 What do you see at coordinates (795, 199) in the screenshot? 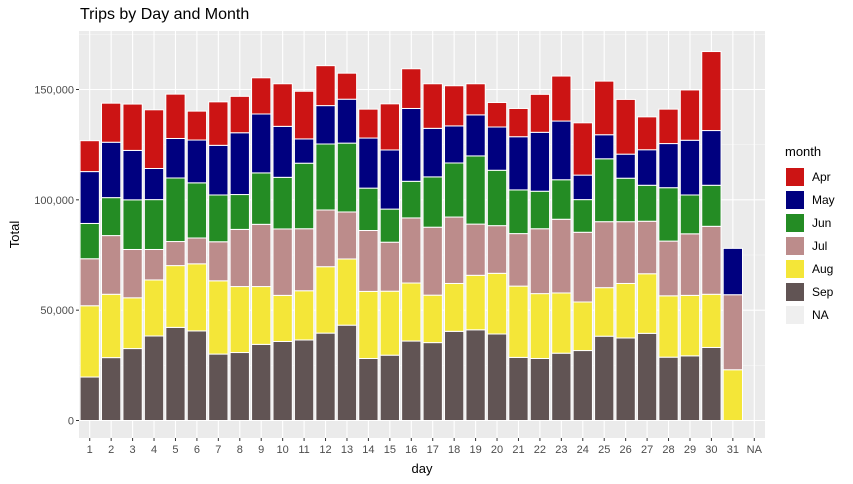
I see `legend-key-may` at bounding box center [795, 199].